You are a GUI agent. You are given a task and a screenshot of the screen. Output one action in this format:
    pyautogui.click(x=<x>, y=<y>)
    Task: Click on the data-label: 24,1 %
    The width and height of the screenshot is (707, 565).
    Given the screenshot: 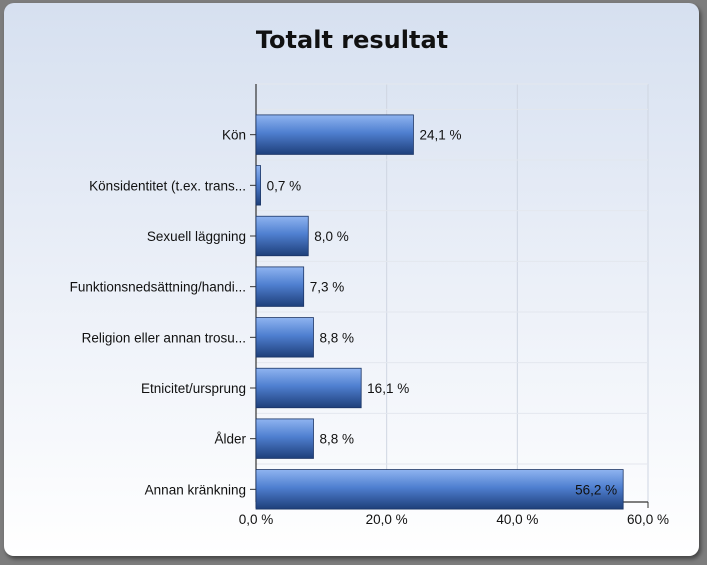 What is the action you would take?
    pyautogui.click(x=440, y=135)
    